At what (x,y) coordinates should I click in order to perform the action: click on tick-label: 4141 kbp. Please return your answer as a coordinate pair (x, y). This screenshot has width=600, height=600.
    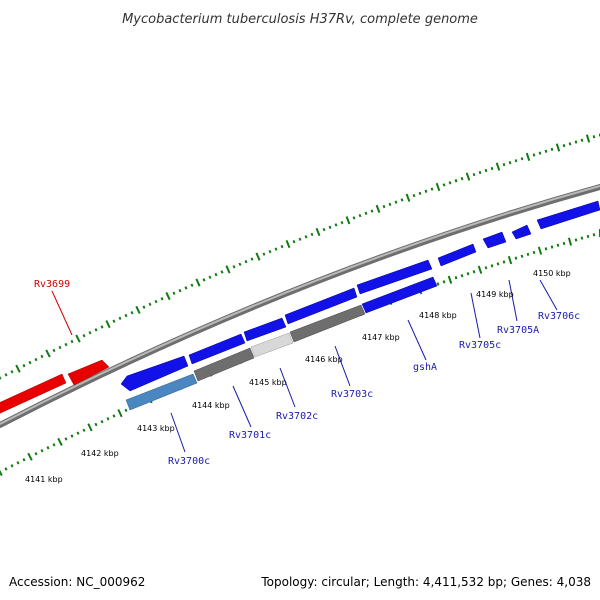
    Looking at the image, I should click on (44, 479).